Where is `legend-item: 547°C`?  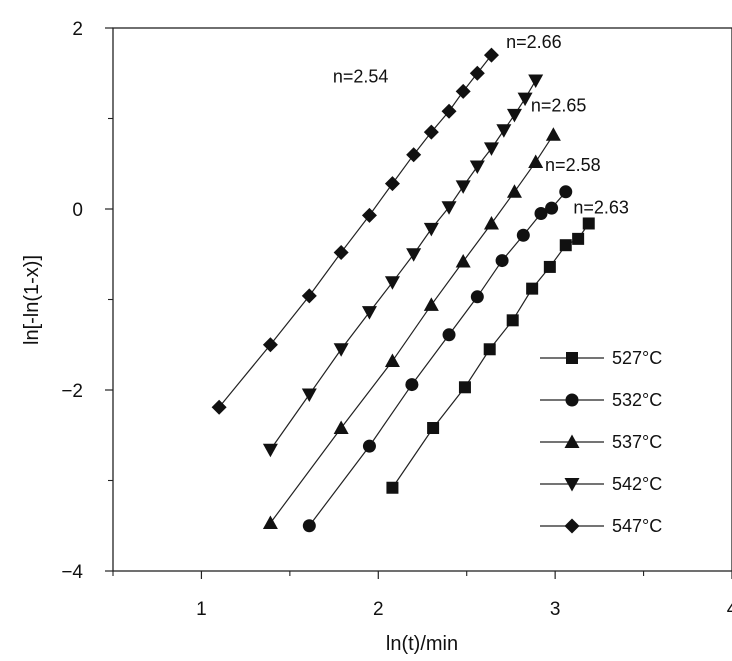
legend-item: 547°C is located at coordinates (601, 526).